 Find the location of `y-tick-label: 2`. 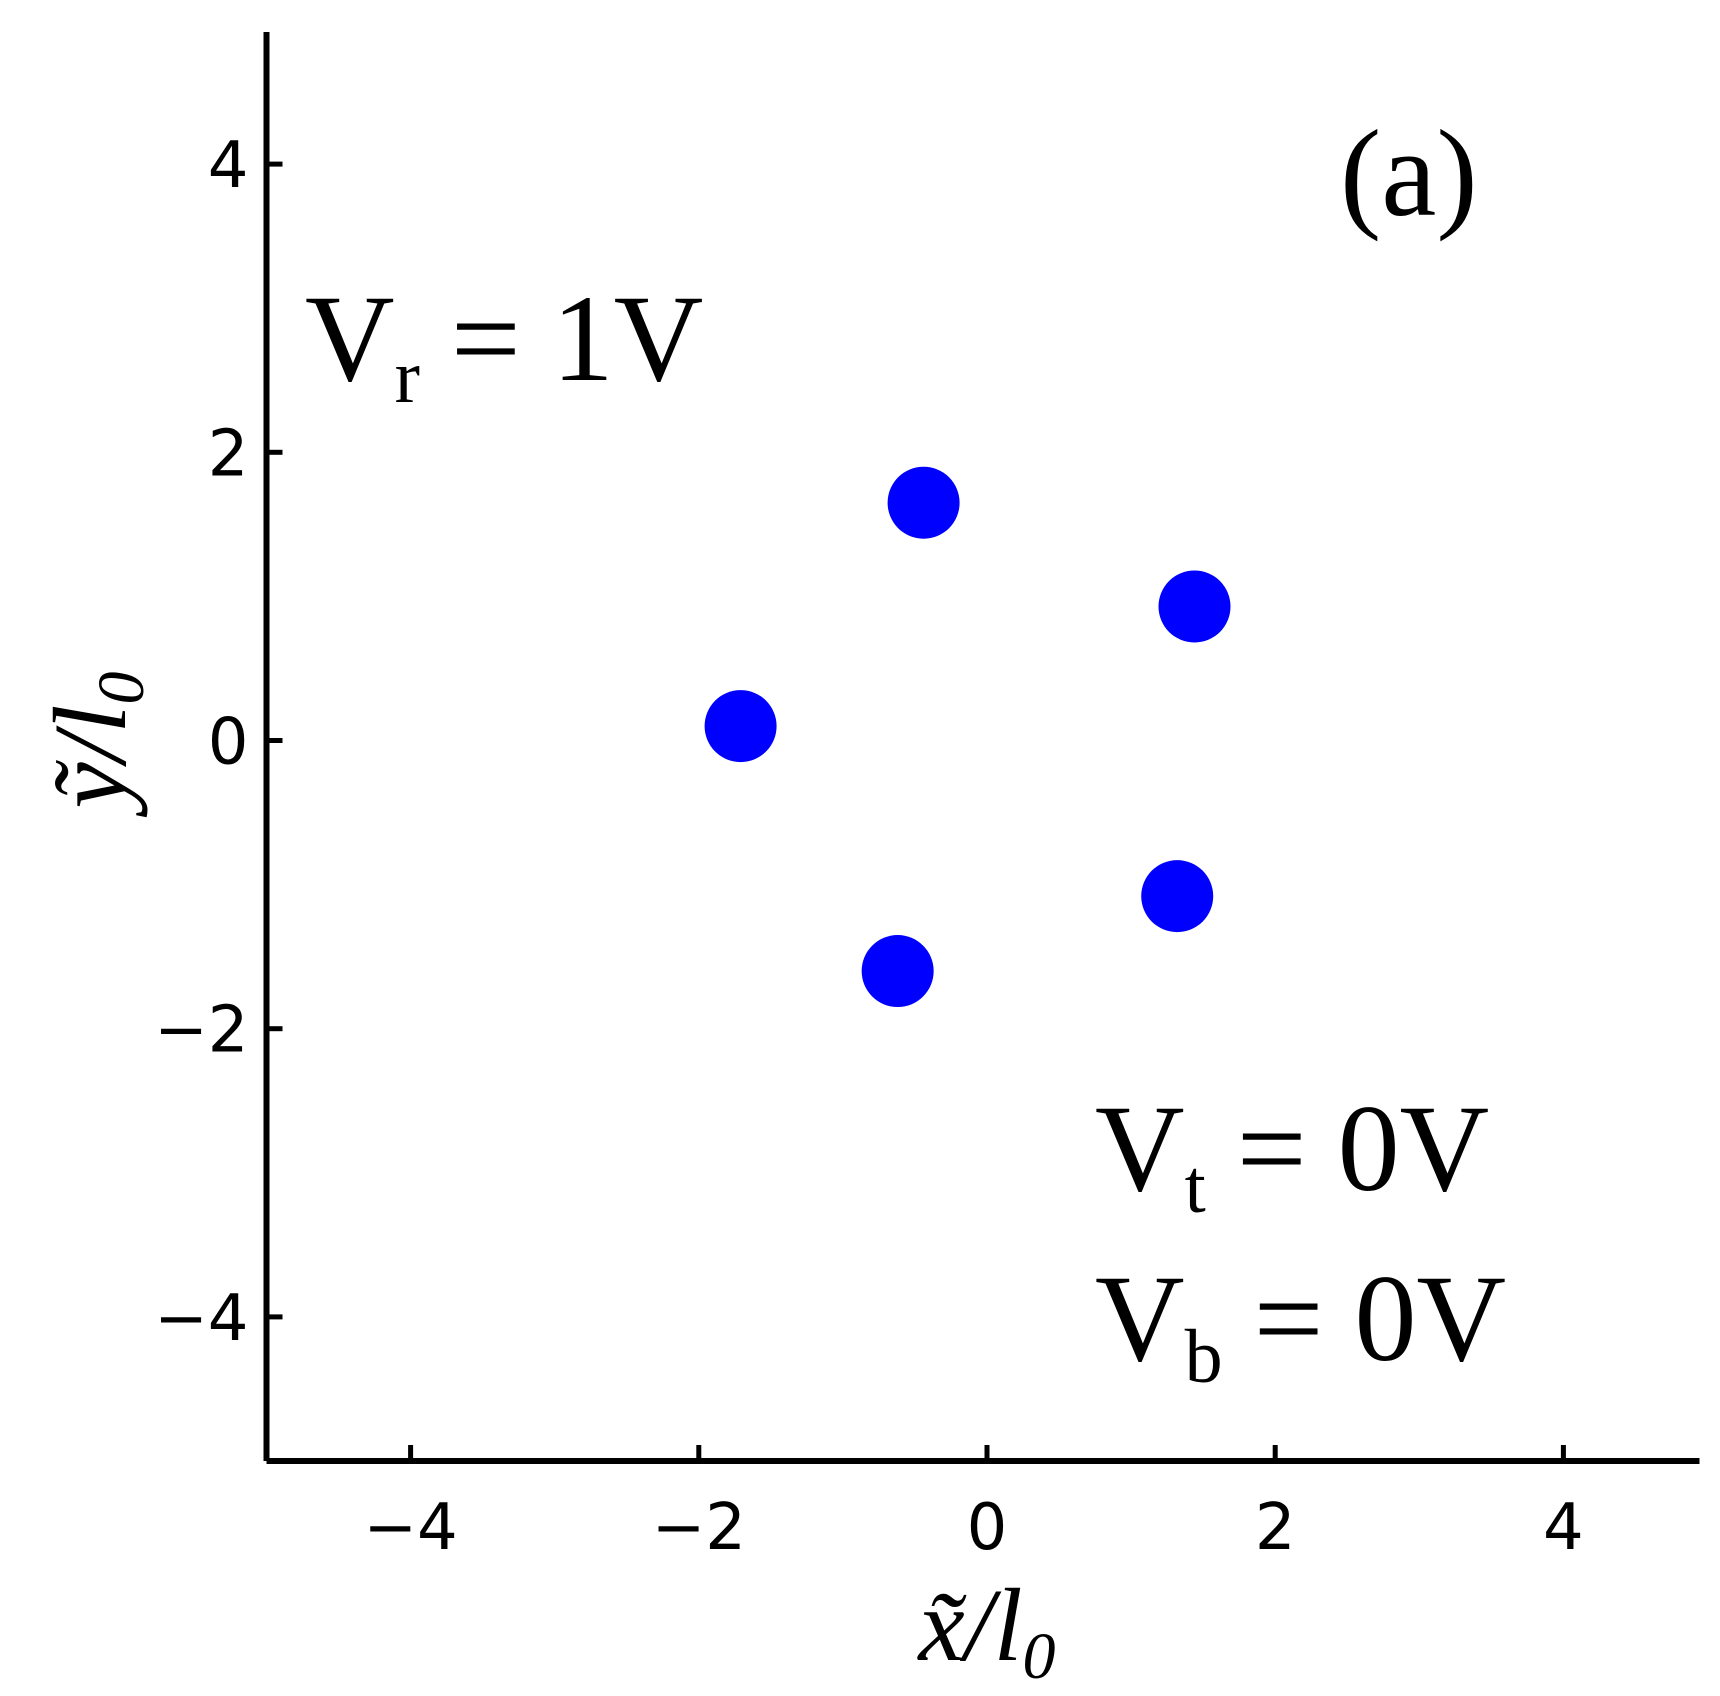

y-tick-label: 2 is located at coordinates (228, 454).